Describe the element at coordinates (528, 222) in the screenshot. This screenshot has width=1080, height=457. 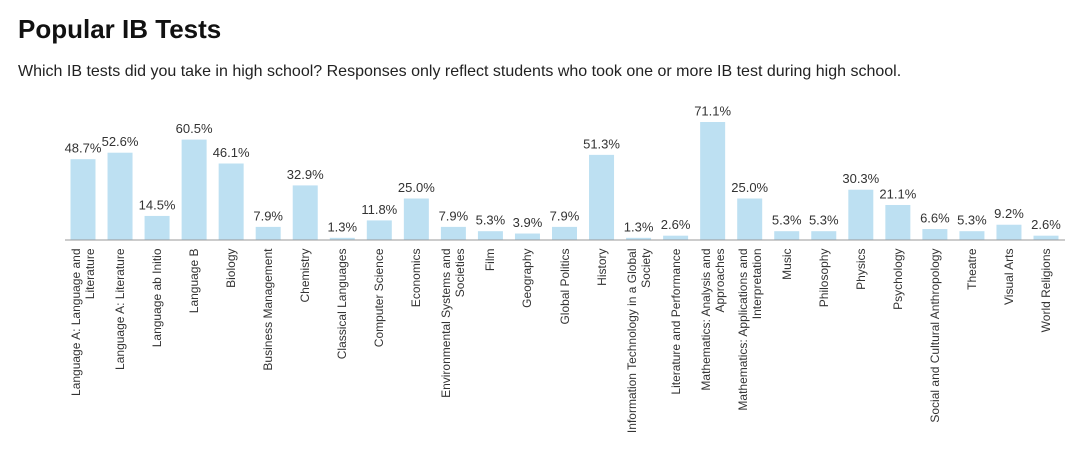
I see `value-label: 3.9%` at that location.